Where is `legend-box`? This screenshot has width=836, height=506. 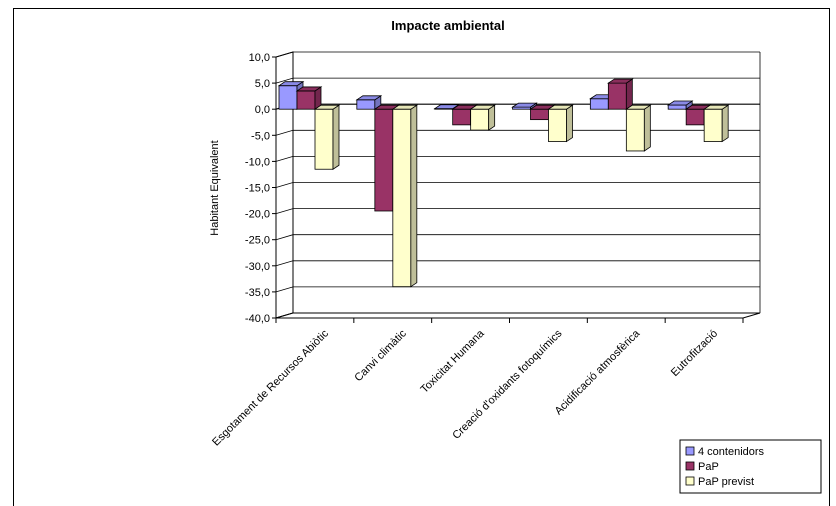
legend-box is located at coordinates (750, 466).